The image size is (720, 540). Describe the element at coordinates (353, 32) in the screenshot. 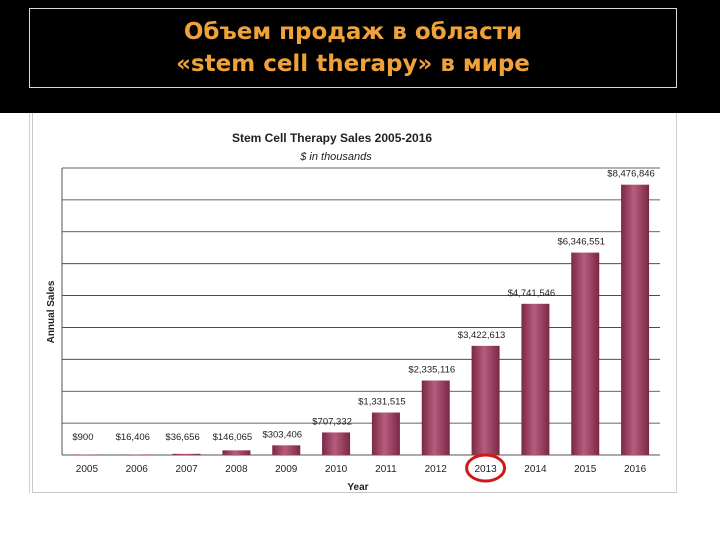

I see `slide-title-line-1: Объем продаж в области` at that location.